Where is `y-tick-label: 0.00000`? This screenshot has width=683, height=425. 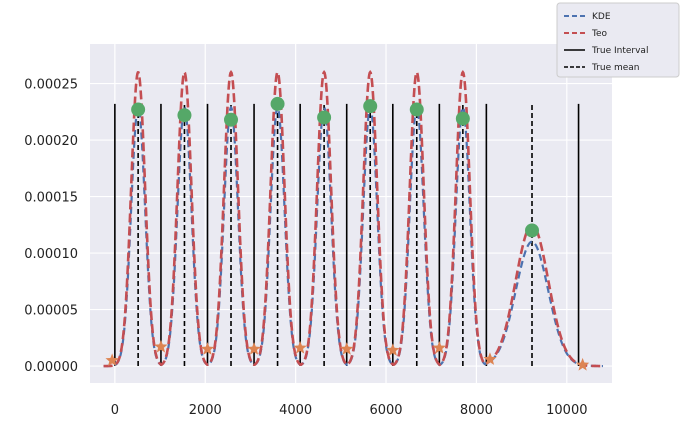
y-tick-label: 0.00000 is located at coordinates (51, 367).